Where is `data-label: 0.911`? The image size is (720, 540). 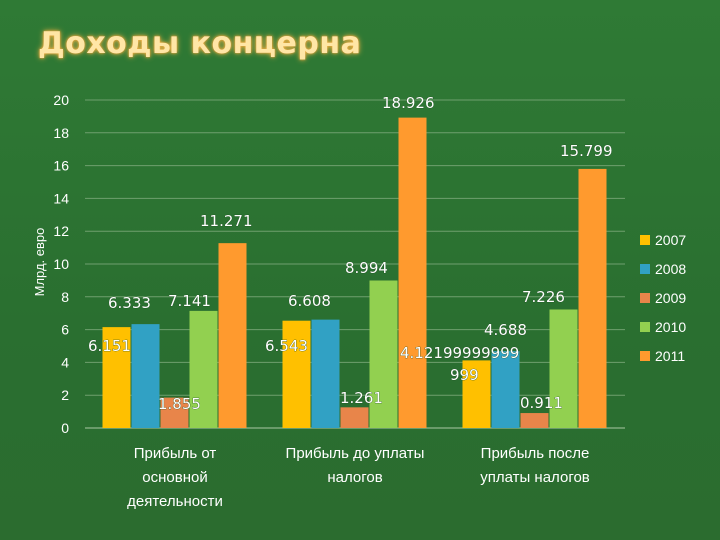
data-label: 0.911 is located at coordinates (541, 403).